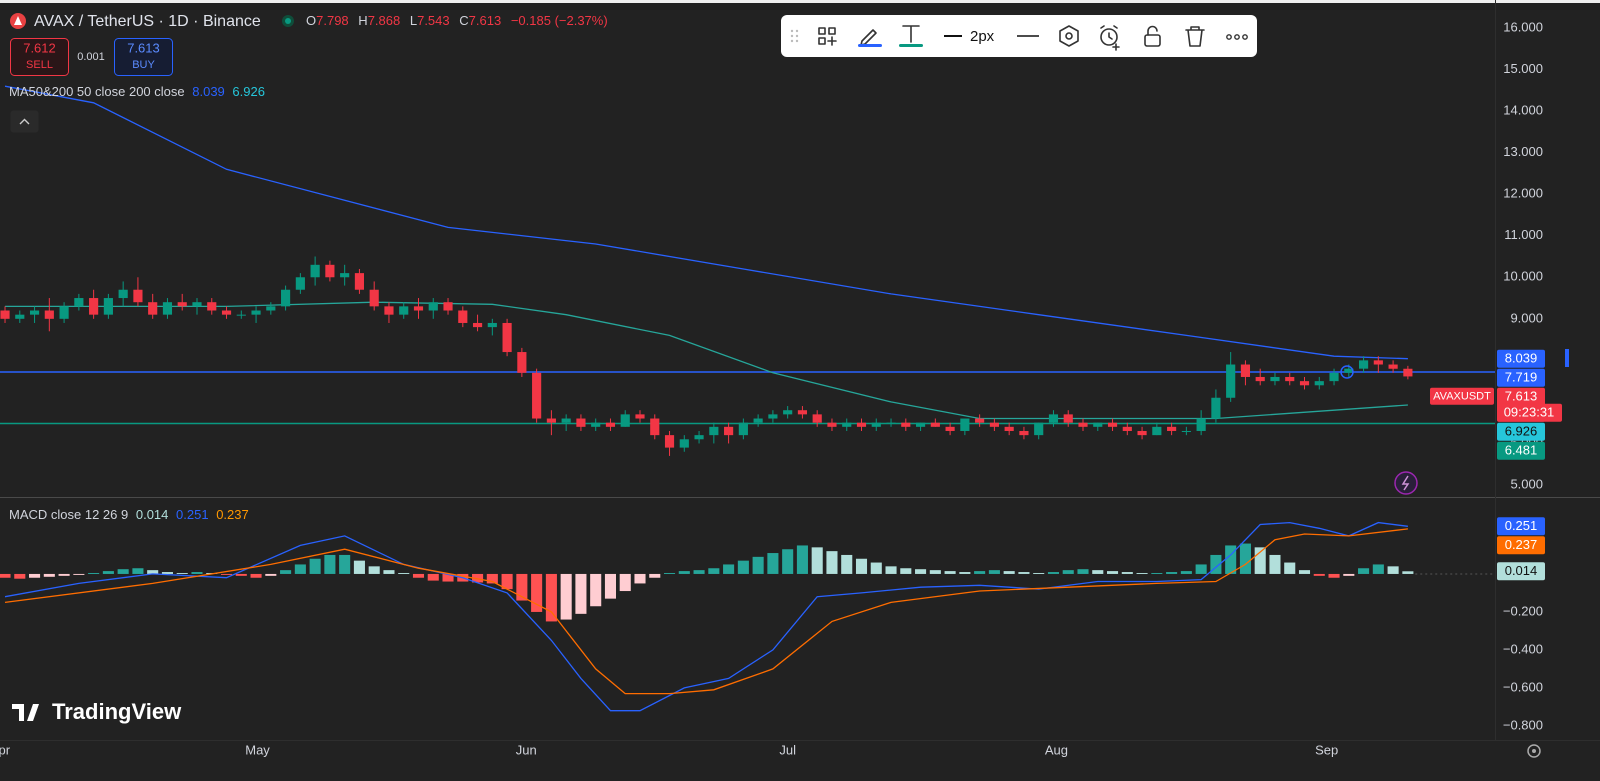  Describe the element at coordinates (288, 21) in the screenshot. I see `market-status-dot` at that location.